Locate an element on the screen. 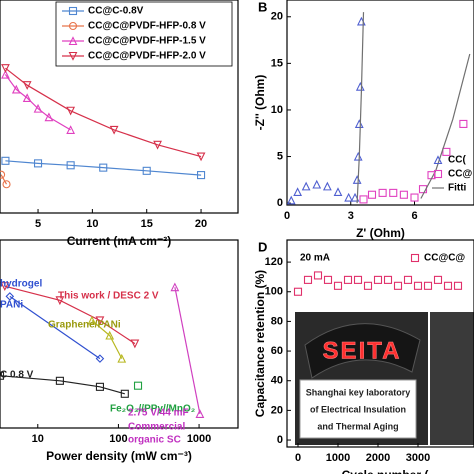 The image size is (474, 474). x-tick-label: 10 is located at coordinates (38, 439).